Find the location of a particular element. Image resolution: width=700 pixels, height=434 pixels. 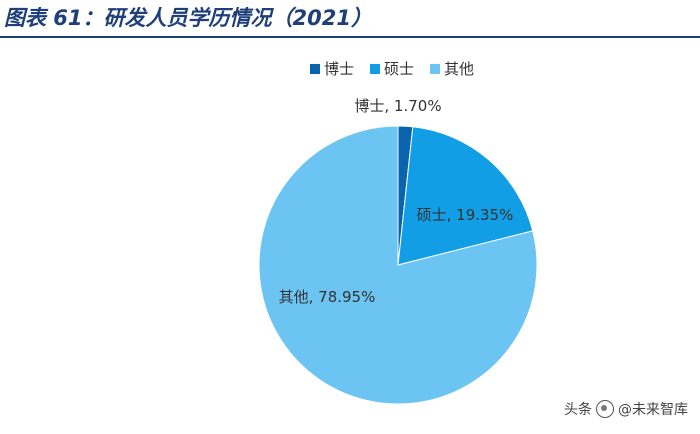

legend-swatch-phd is located at coordinates (315, 68).